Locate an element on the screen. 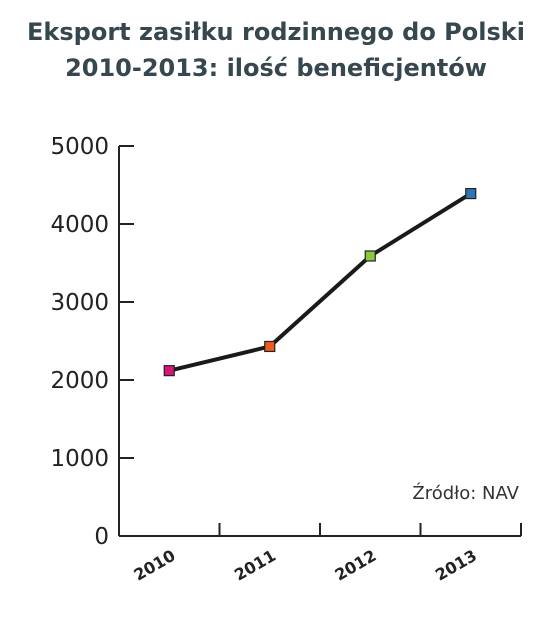 This screenshot has width=552, height=620. y-tick-label: 0 is located at coordinates (101, 537).